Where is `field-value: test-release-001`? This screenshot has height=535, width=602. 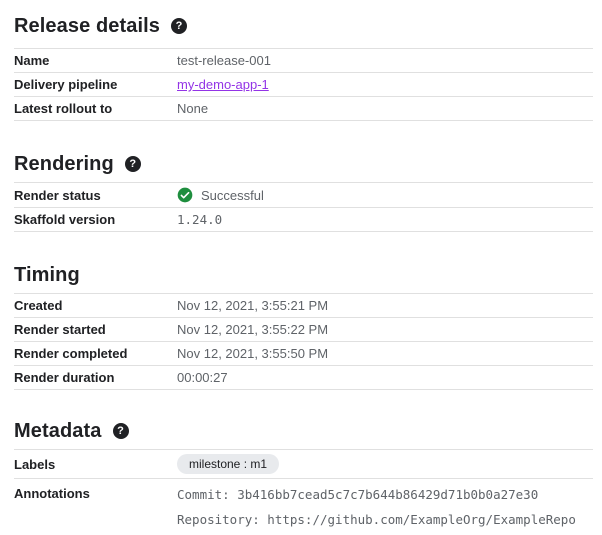 field-value: test-release-001 is located at coordinates (224, 60).